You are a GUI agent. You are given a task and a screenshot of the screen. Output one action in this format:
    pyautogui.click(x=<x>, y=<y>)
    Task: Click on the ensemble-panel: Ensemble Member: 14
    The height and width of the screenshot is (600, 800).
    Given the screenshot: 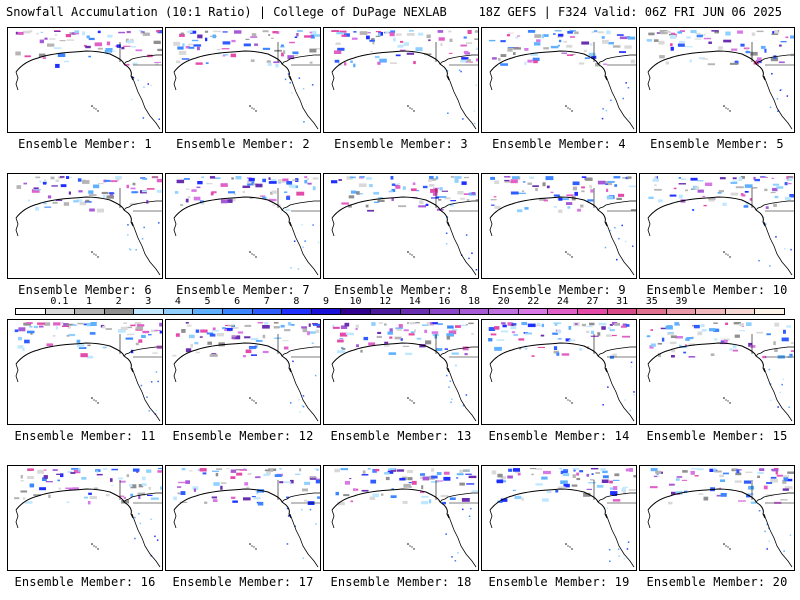 What is the action you would take?
    pyautogui.click(x=559, y=383)
    